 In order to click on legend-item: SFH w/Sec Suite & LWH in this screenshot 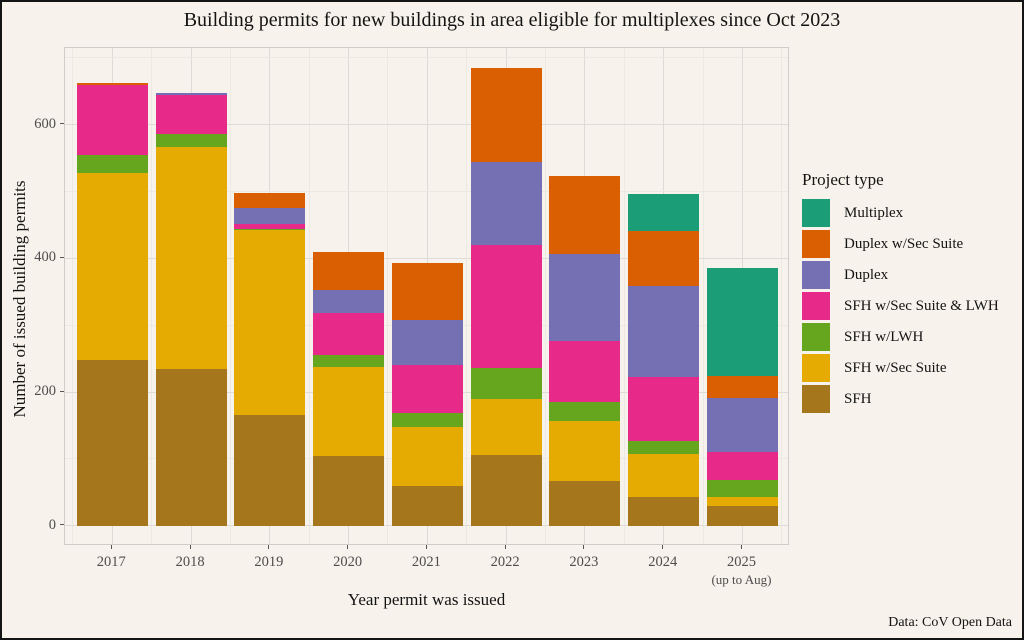, I will do `click(912, 306)`.